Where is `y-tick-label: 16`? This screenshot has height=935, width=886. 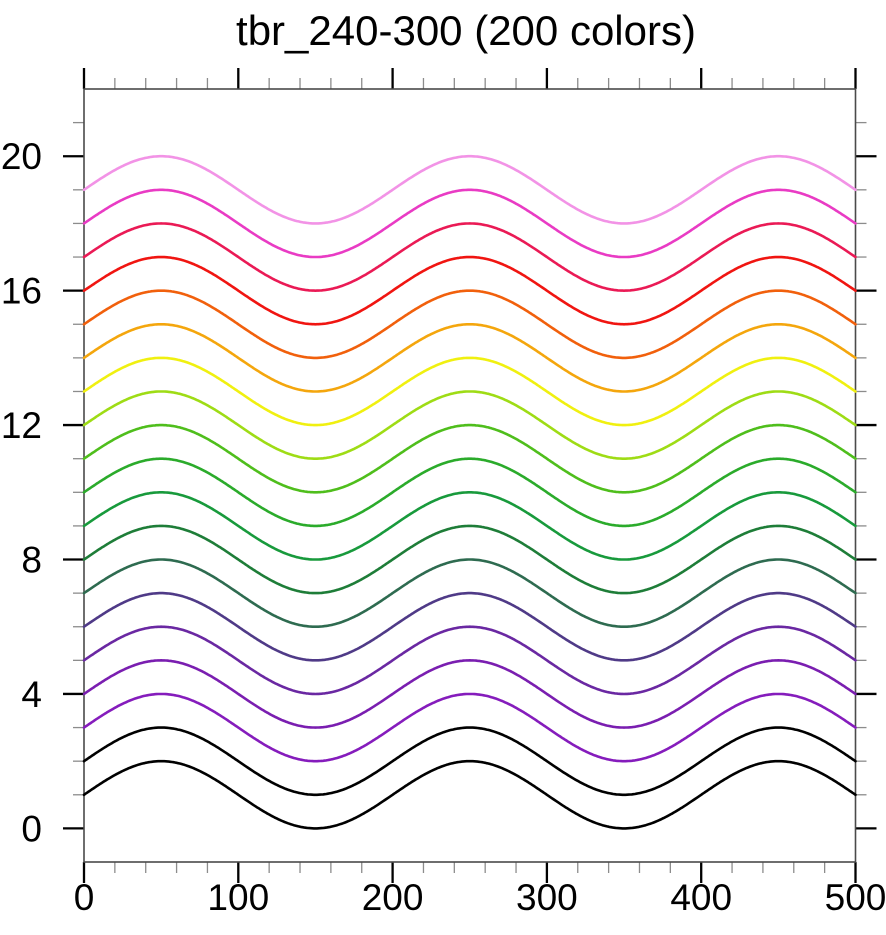
y-tick-label: 16 is located at coordinates (21, 291).